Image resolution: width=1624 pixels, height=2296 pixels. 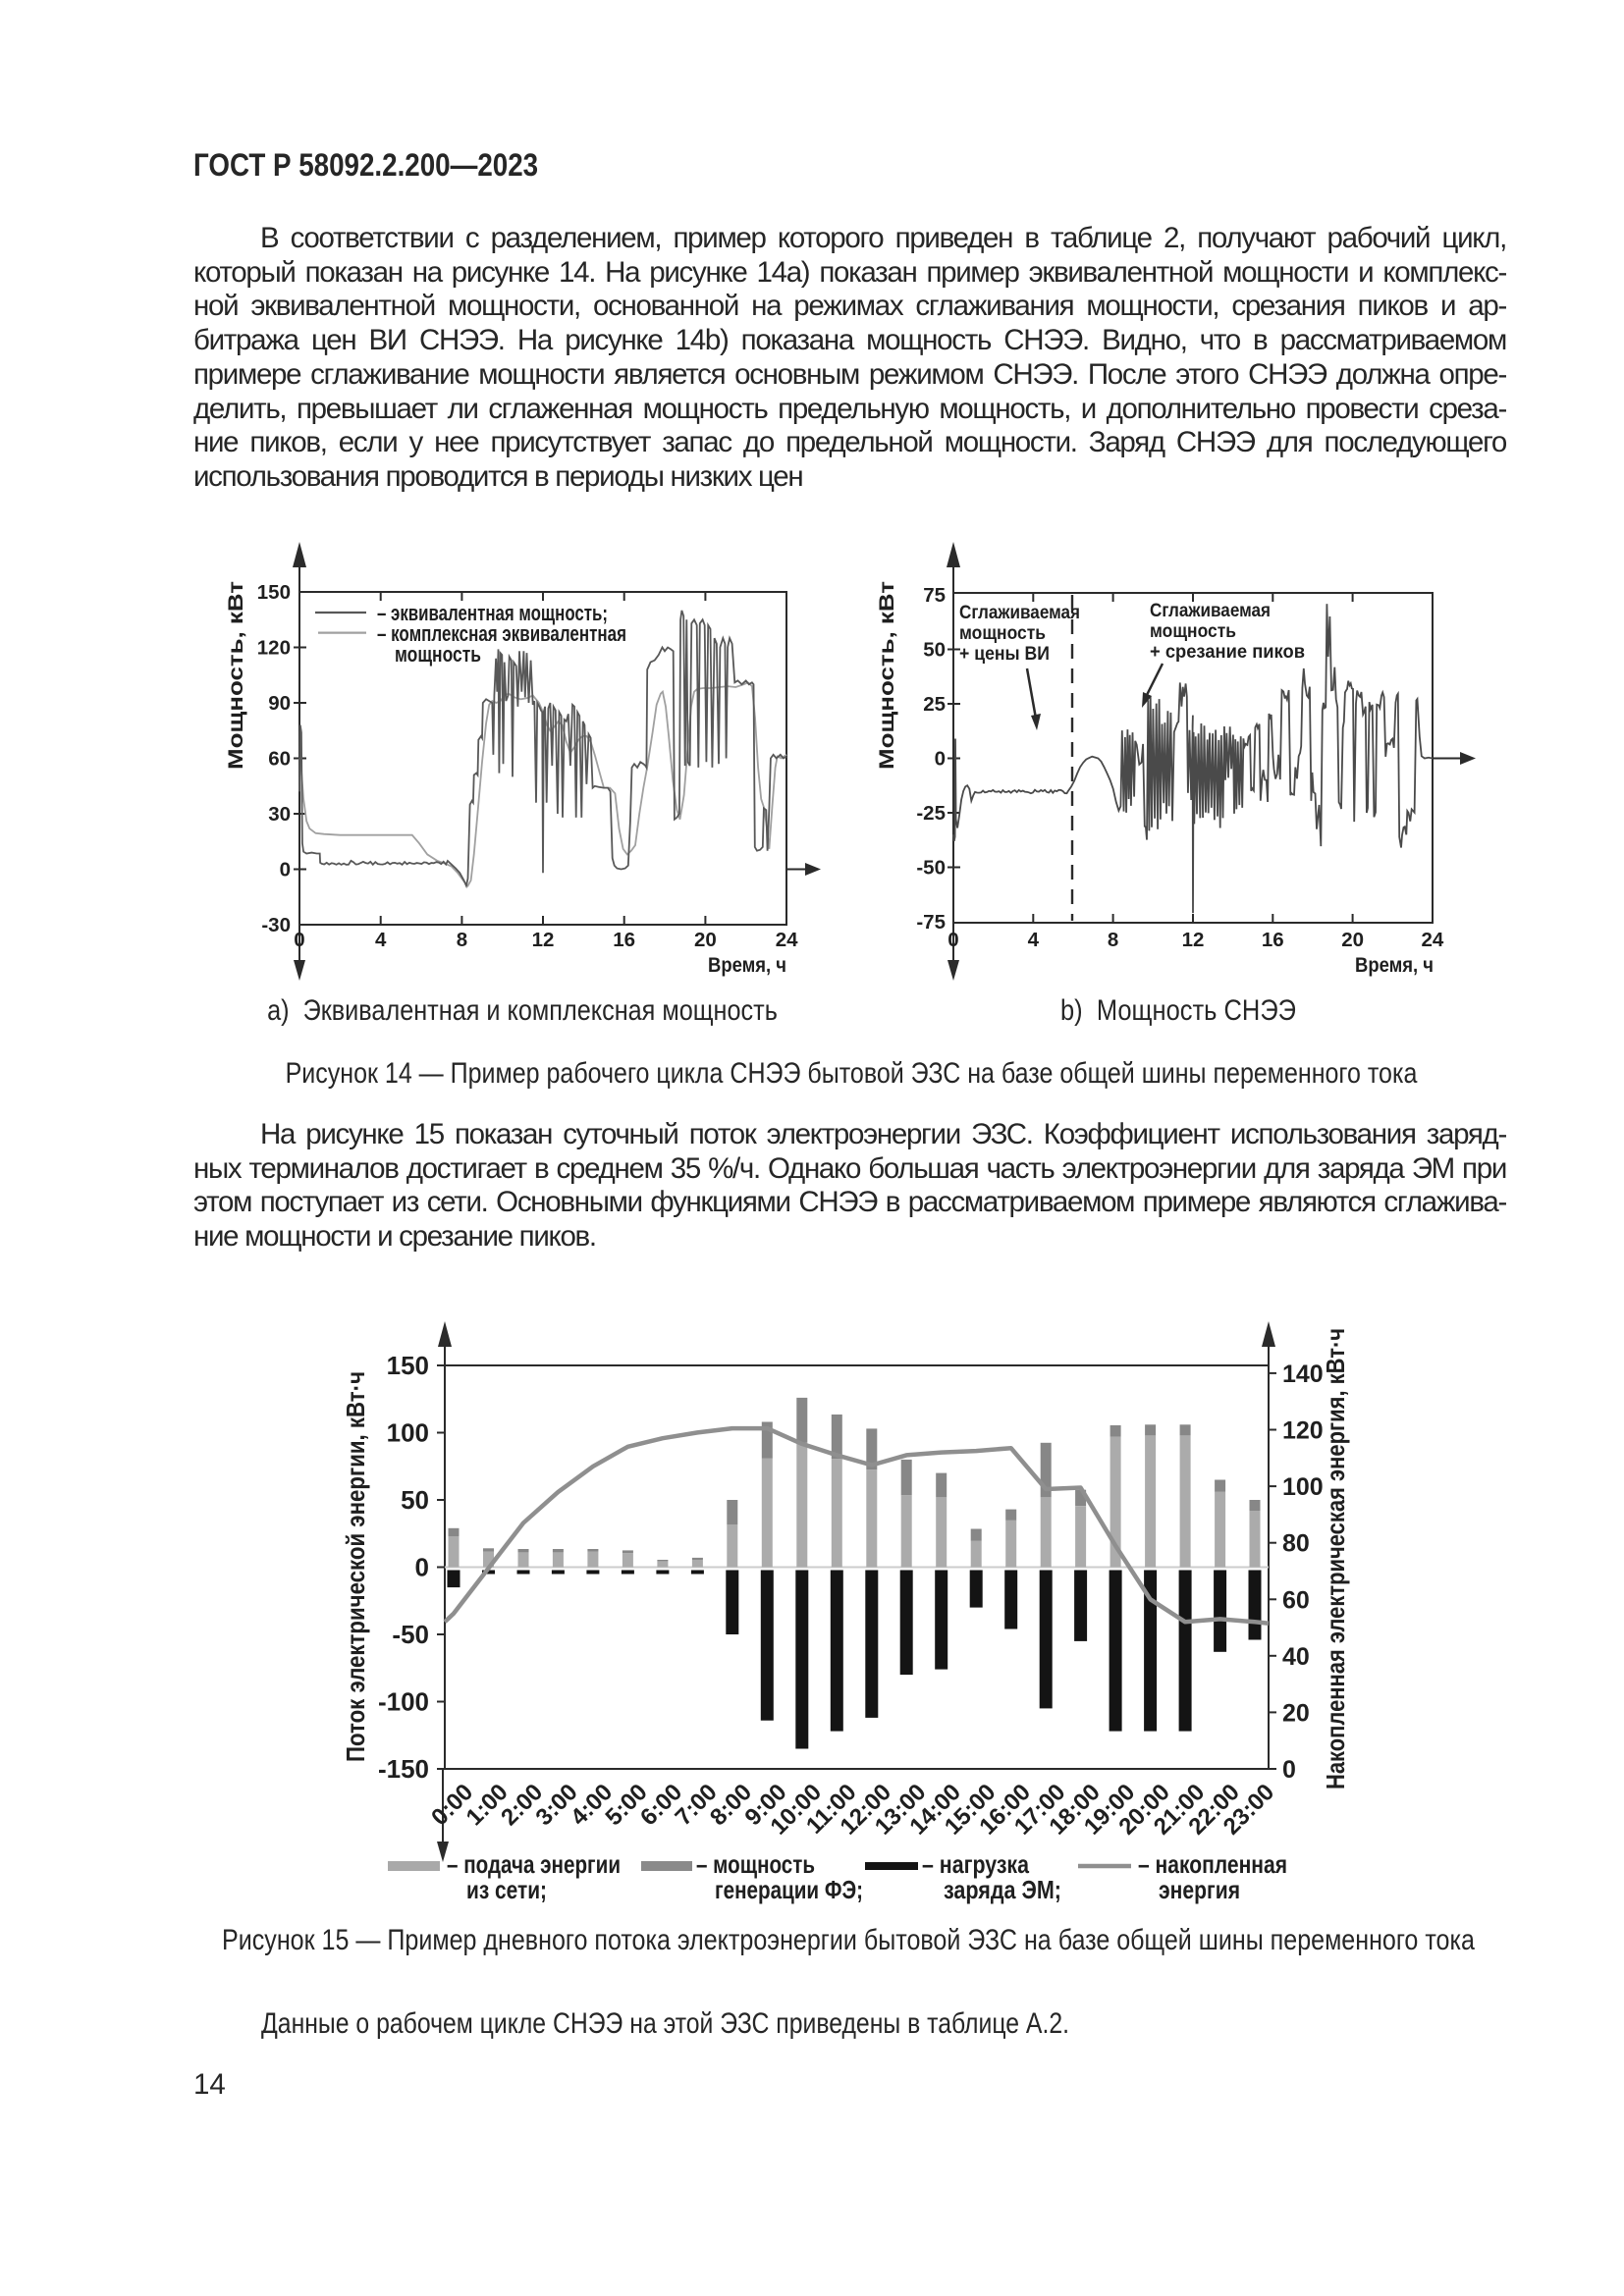 What do you see at coordinates (1335, 1559) in the screenshot?
I see `svg-text:Накопленная электрическая энер: Накопленная электрическая энергия, кВт·ч` at bounding box center [1335, 1559].